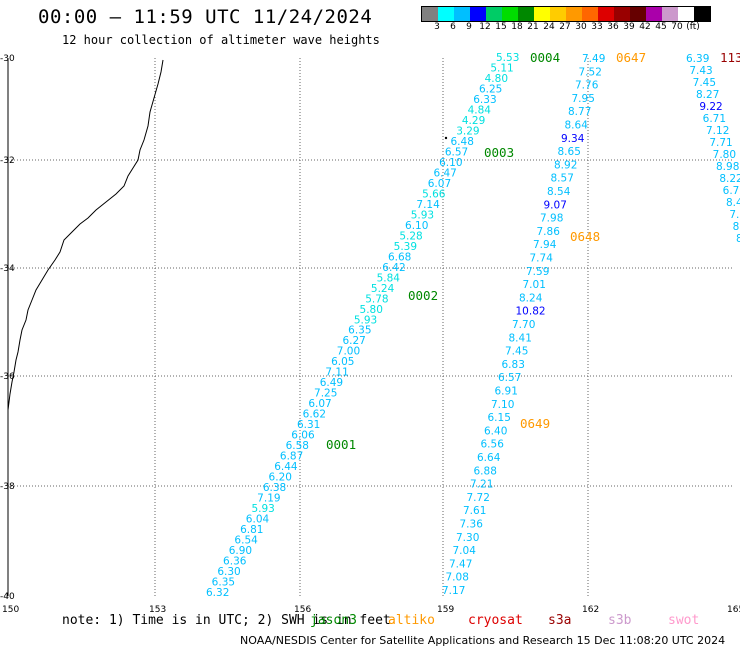 This screenshot has width=740, height=650. Describe the element at coordinates (560, 620) in the screenshot. I see `sat-s3a: s3a` at that location.